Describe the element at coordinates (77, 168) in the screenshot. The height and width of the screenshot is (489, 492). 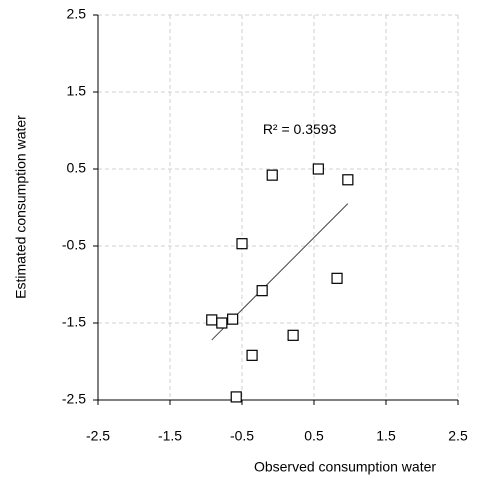
I see `y-tick-label: 0.5` at that location.